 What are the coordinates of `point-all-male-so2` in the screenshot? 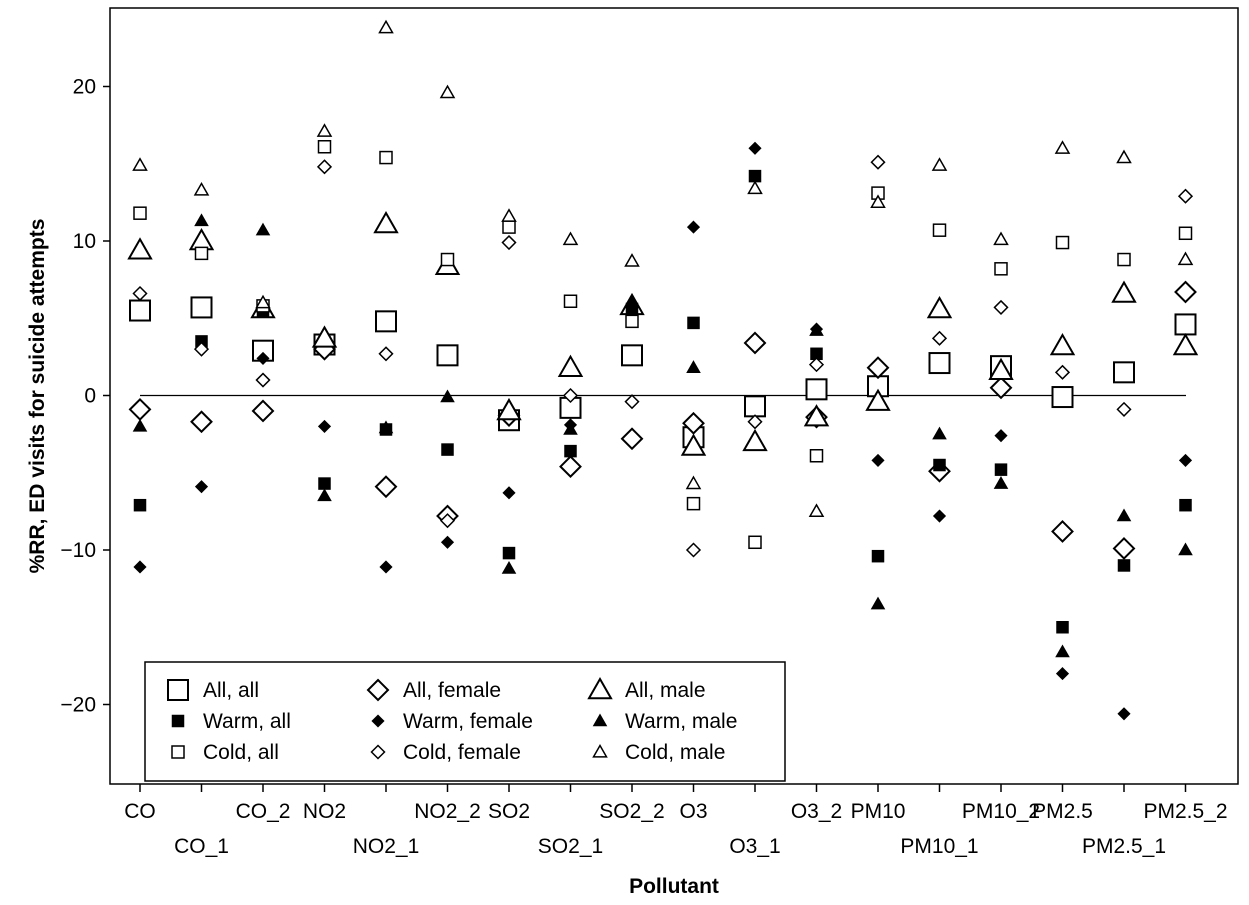 It's located at (509, 409).